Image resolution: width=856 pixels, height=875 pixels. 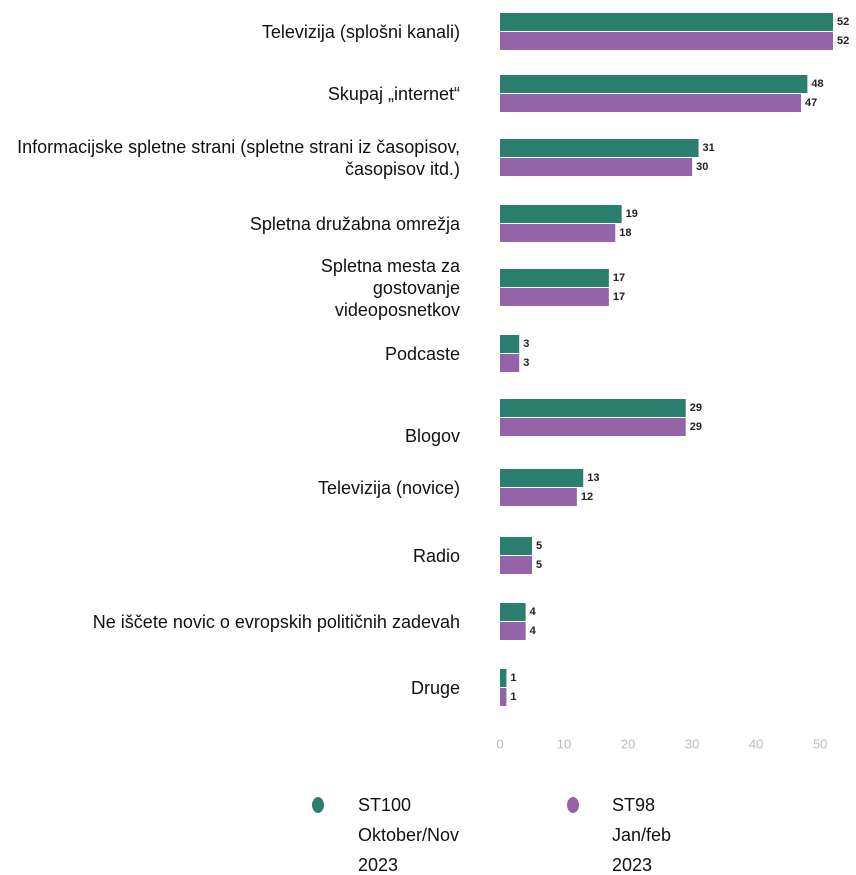 What do you see at coordinates (692, 743) in the screenshot?
I see `x-tick-label: 30` at bounding box center [692, 743].